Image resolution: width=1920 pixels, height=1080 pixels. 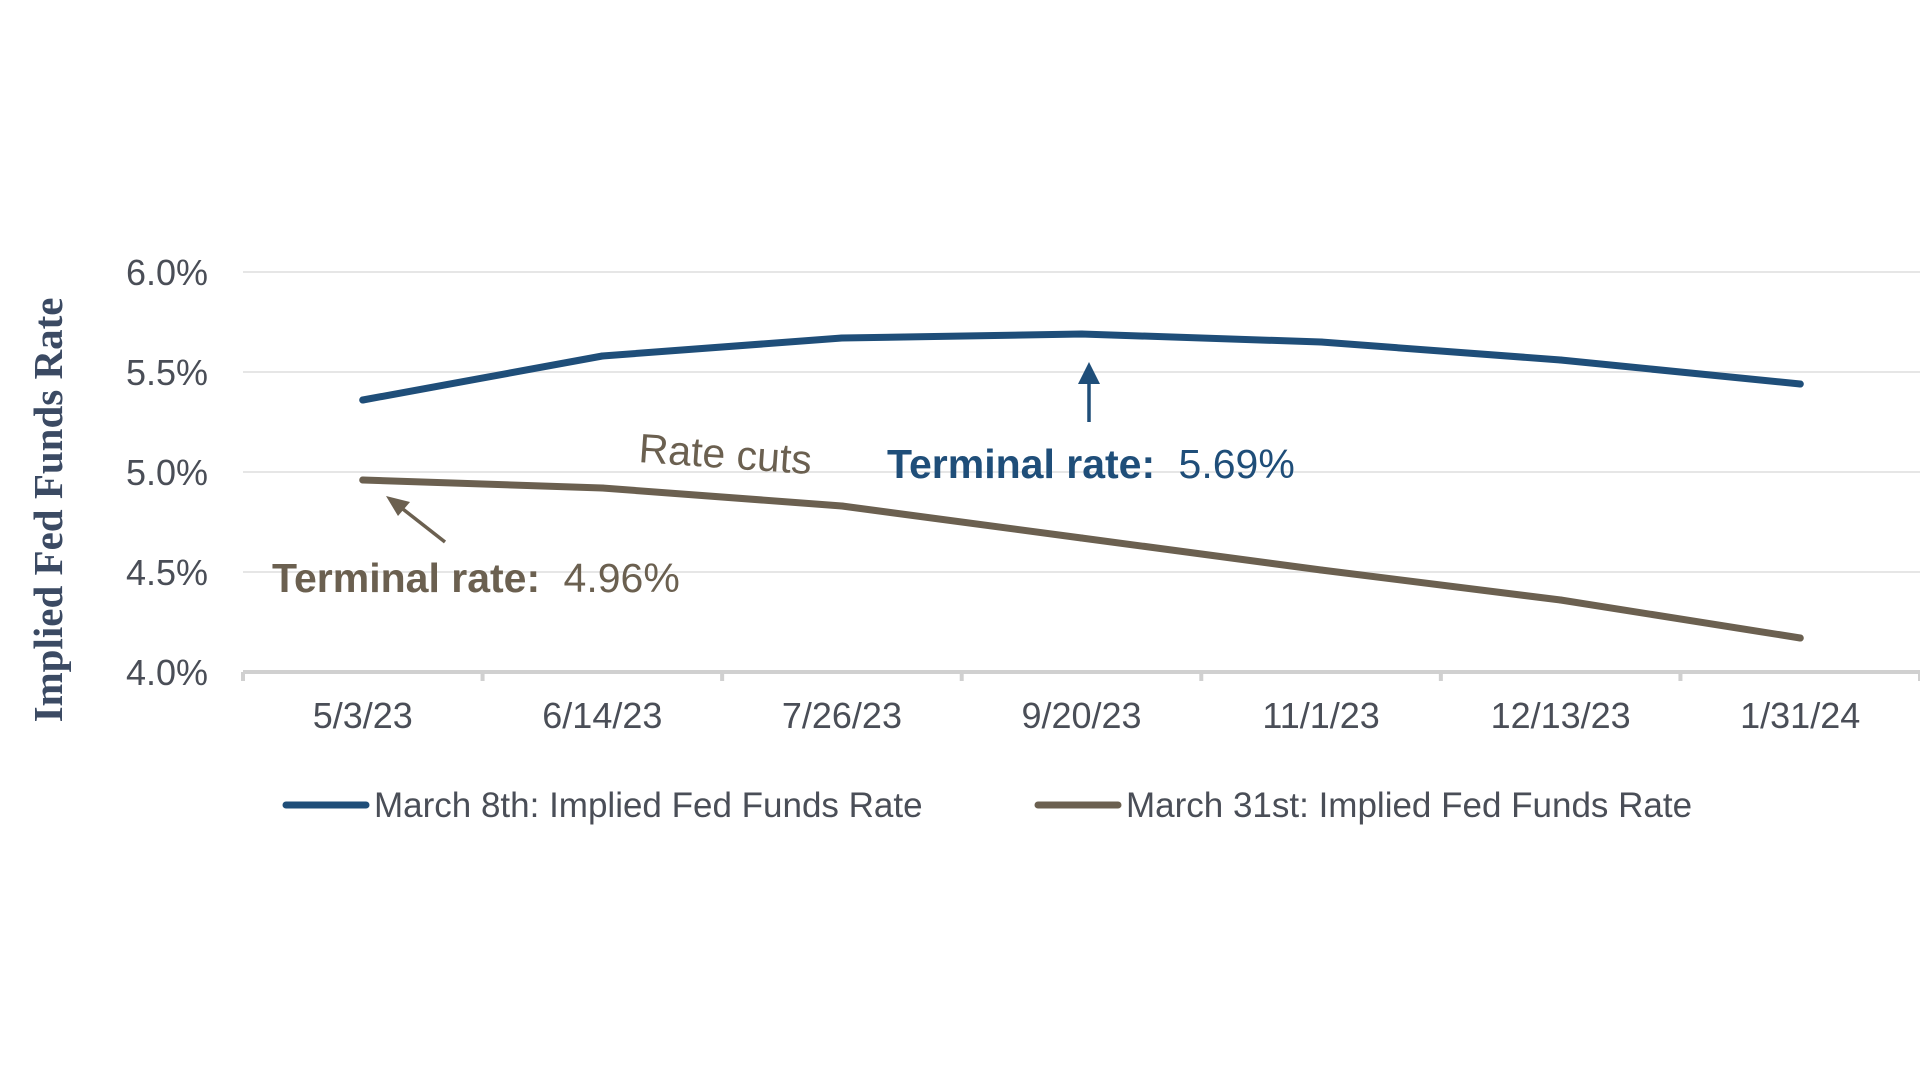 I want to click on annotation-terminal-blue: Terminal rate: 5.69%, so click(x=1091, y=424).